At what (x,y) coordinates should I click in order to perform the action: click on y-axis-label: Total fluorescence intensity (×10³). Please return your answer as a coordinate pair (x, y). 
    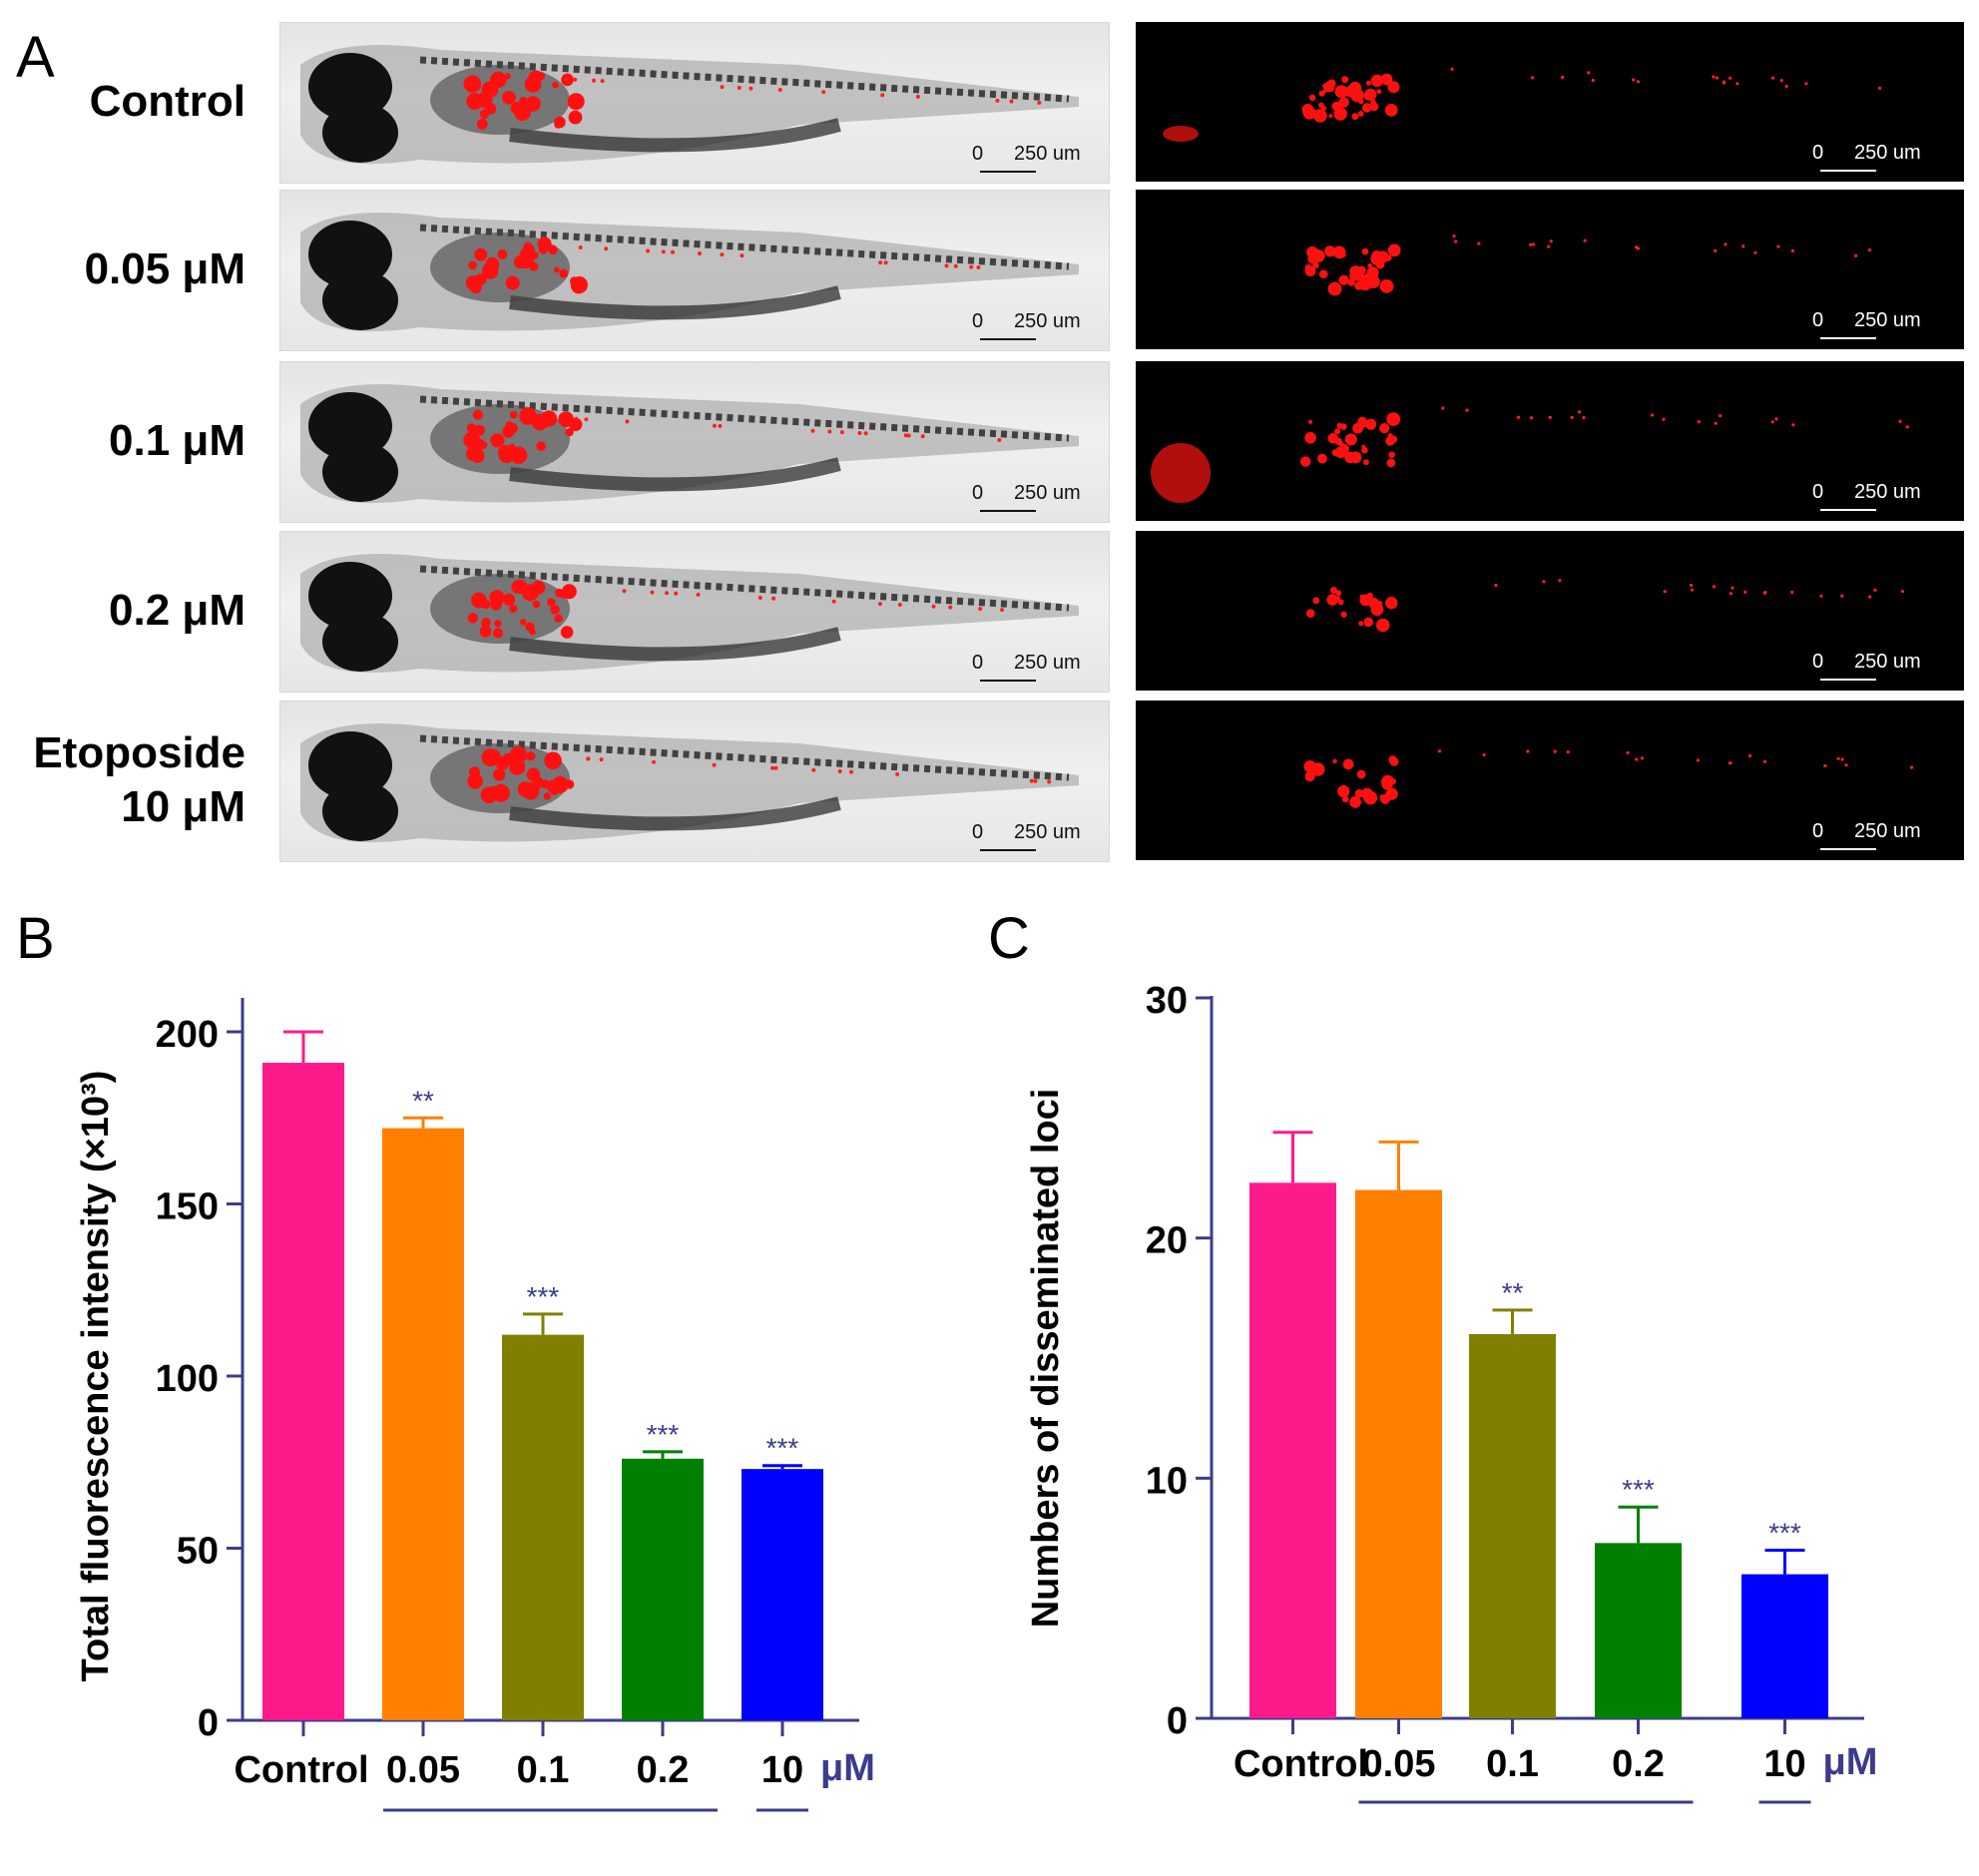
    Looking at the image, I should click on (96, 1376).